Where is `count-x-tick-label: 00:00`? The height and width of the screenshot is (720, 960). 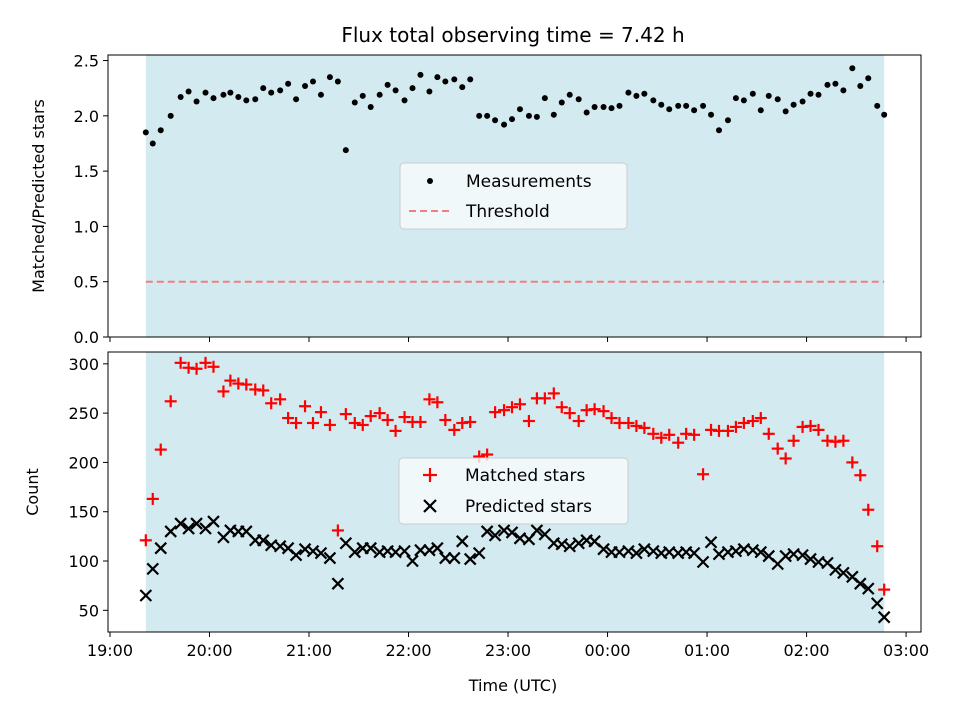
count-x-tick-label: 00:00 is located at coordinates (607, 650).